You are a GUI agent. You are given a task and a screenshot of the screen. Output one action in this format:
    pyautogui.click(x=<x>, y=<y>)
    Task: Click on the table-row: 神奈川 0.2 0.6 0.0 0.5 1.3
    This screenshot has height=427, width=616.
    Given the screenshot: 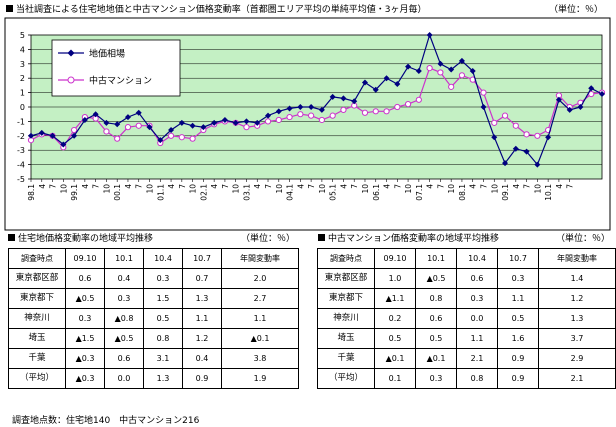 What is the action you would take?
    pyautogui.click(x=466, y=318)
    